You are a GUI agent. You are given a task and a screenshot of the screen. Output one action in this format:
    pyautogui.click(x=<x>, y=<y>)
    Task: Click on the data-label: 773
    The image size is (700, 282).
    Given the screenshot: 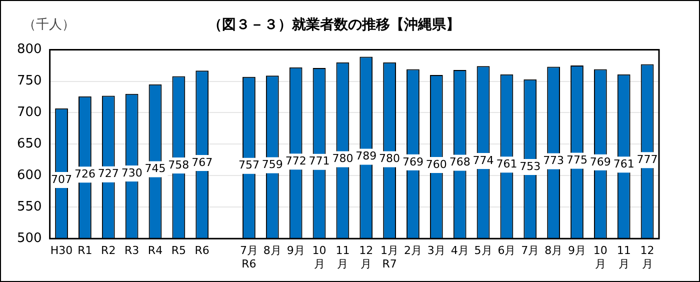 What is the action you would take?
    pyautogui.click(x=553, y=161)
    